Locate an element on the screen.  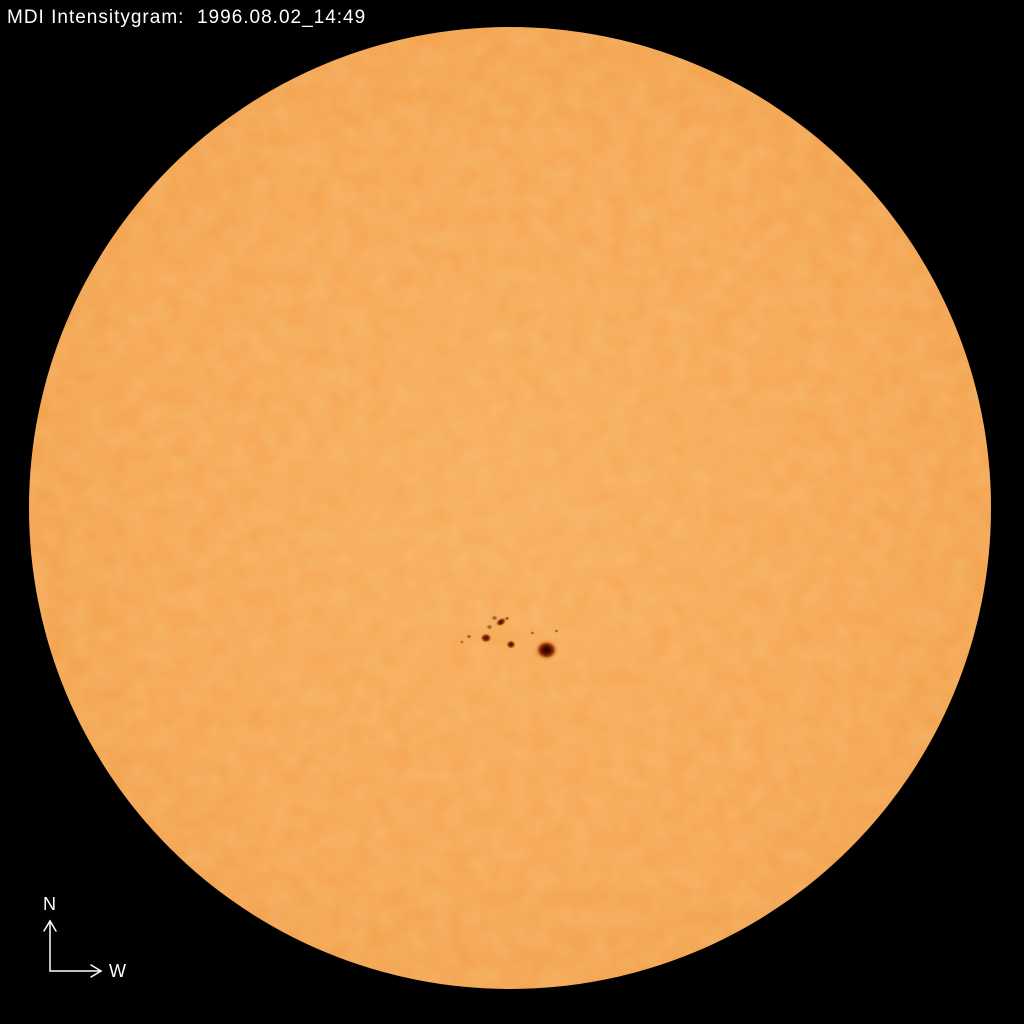
compass-west-label: W is located at coordinates (117, 971).